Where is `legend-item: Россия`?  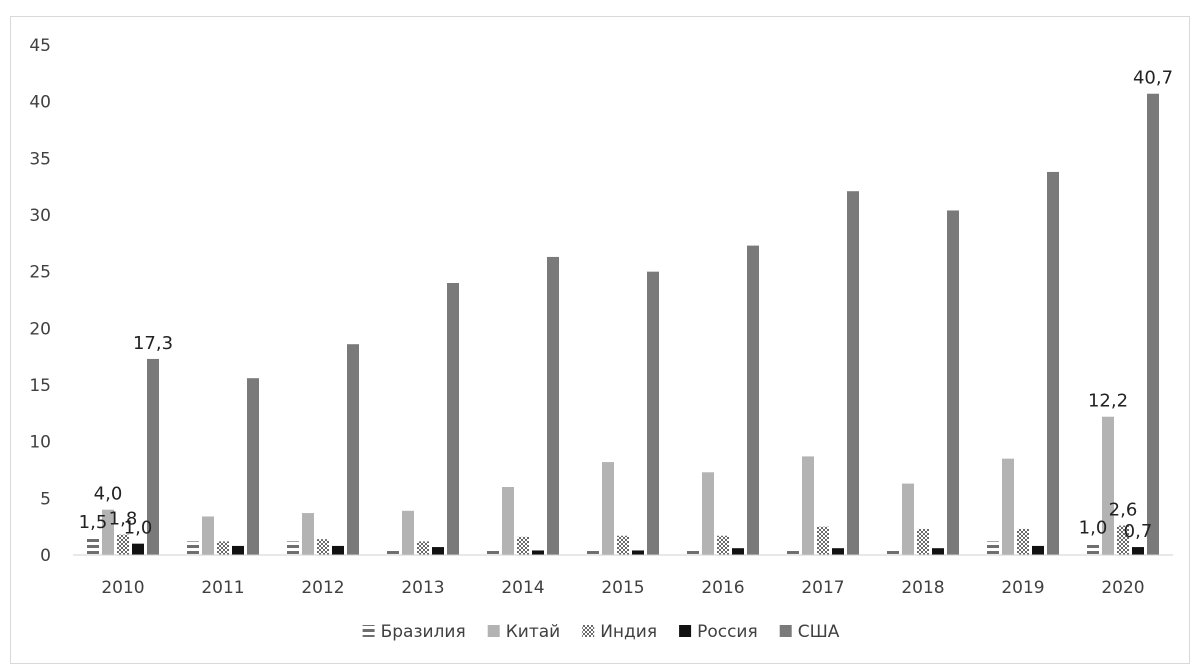 legend-item: Россия is located at coordinates (718, 632).